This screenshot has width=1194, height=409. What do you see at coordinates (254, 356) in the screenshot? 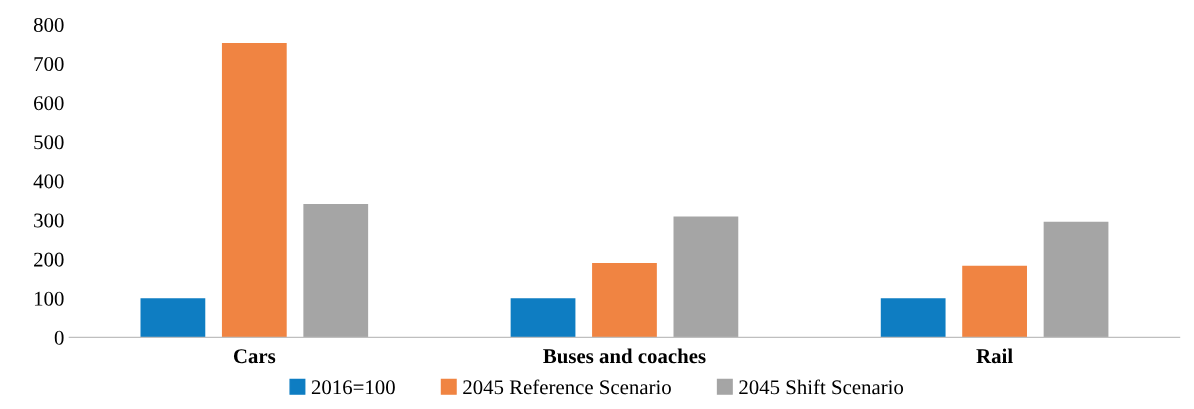
I see `x-tick-label: Cars` at bounding box center [254, 356].